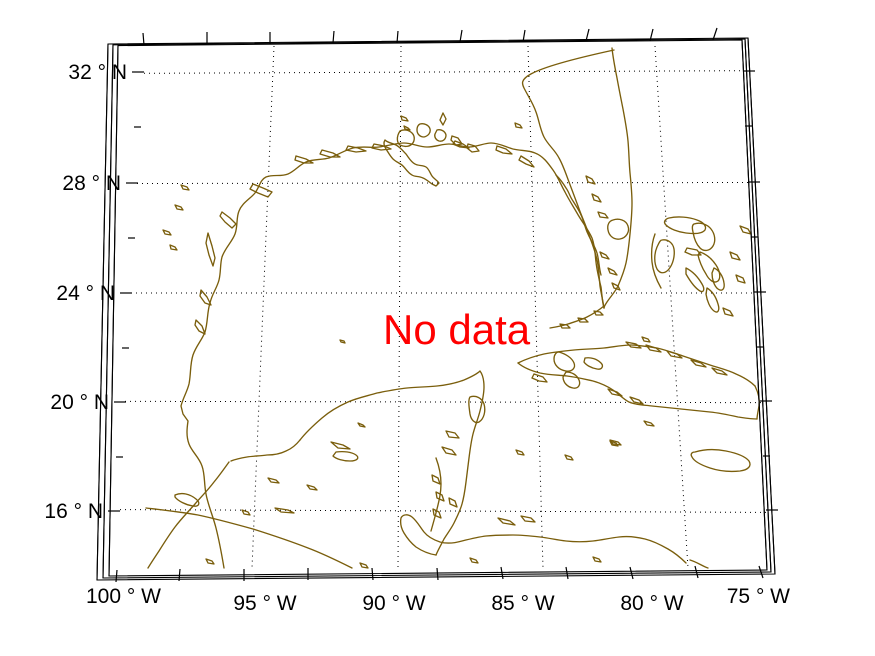  What do you see at coordinates (578, 225) in the screenshot?
I see `coastline-florida-gulf-detail` at bounding box center [578, 225].